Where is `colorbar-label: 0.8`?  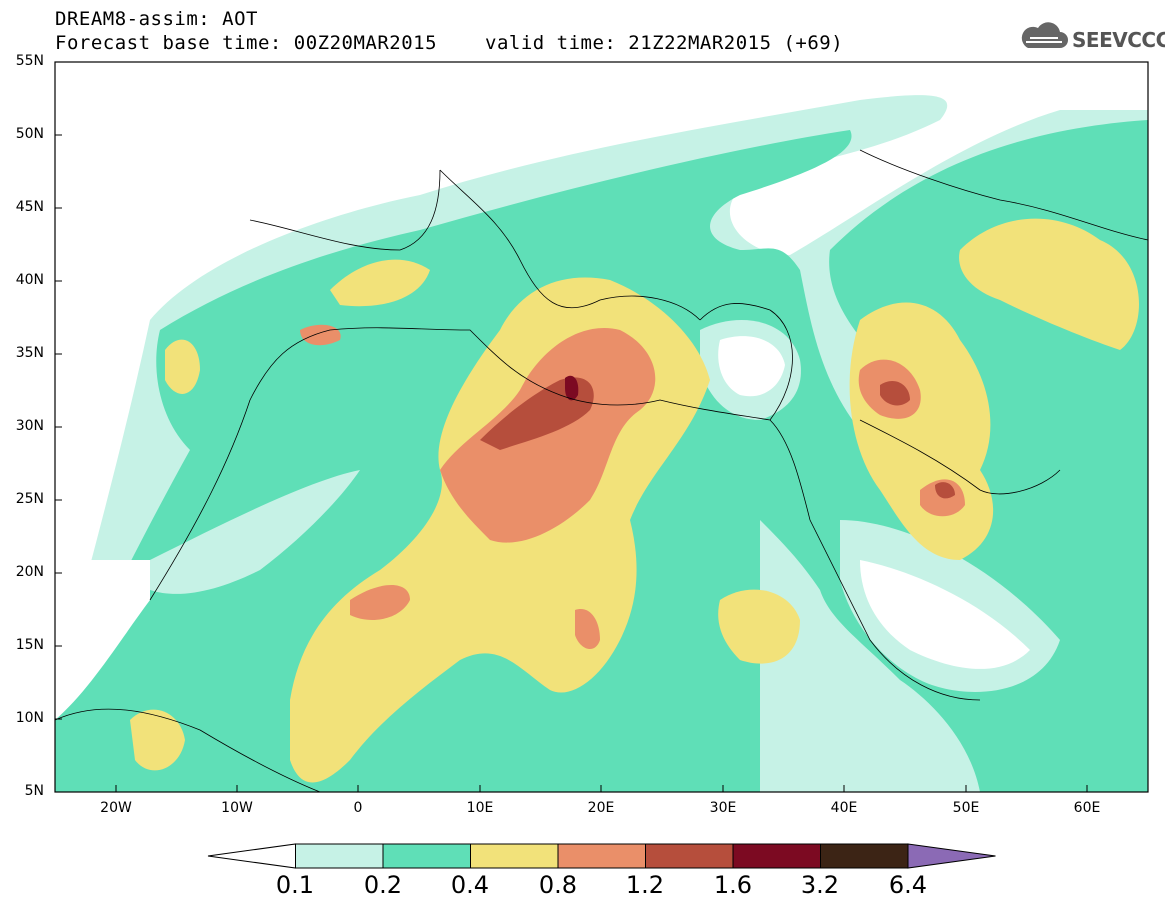
colorbar-label: 0.8 is located at coordinates (558, 885).